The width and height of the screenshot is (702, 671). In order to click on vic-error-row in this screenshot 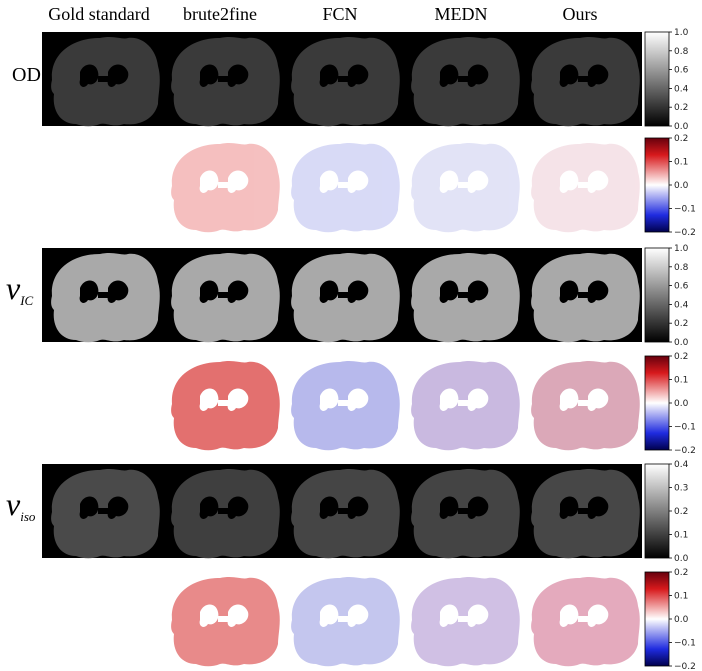, I will do `click(405, 406)`.